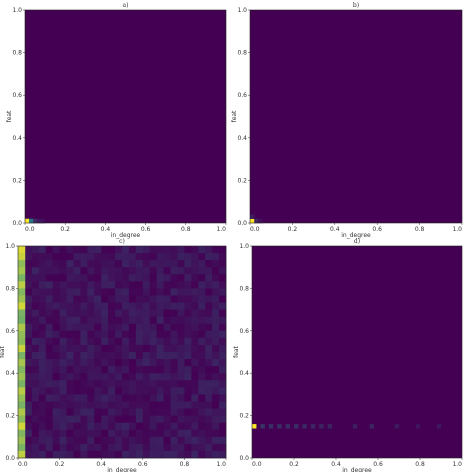 Image resolution: width=474 pixels, height=472 pixels. Describe the element at coordinates (10, 458) in the screenshot. I see `y-tick-label: 0.0` at that location.